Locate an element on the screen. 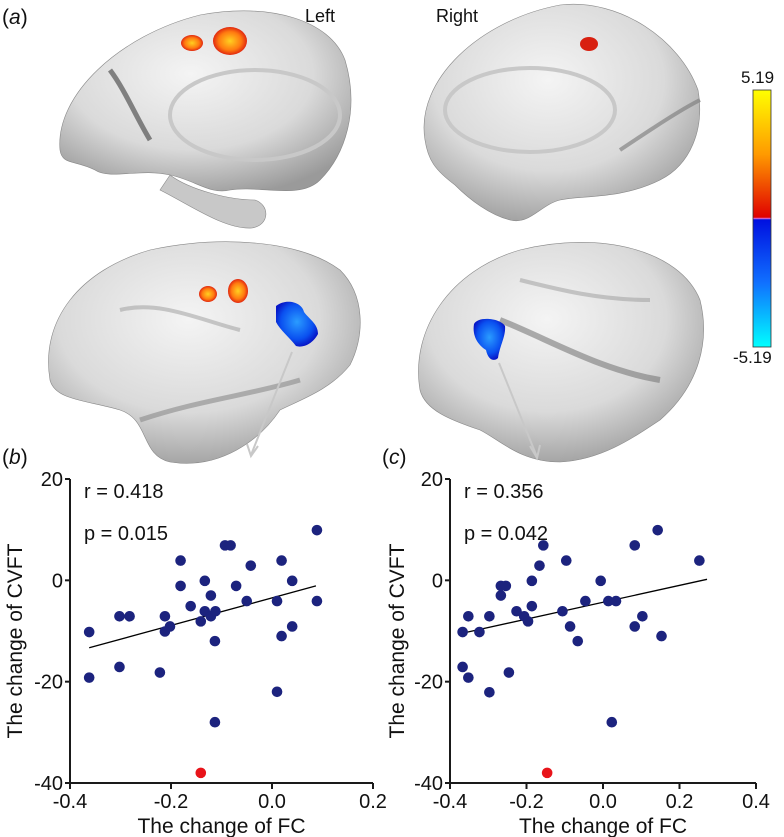 The image size is (784, 837). right-hemisphere-label: Right is located at coordinates (457, 16).